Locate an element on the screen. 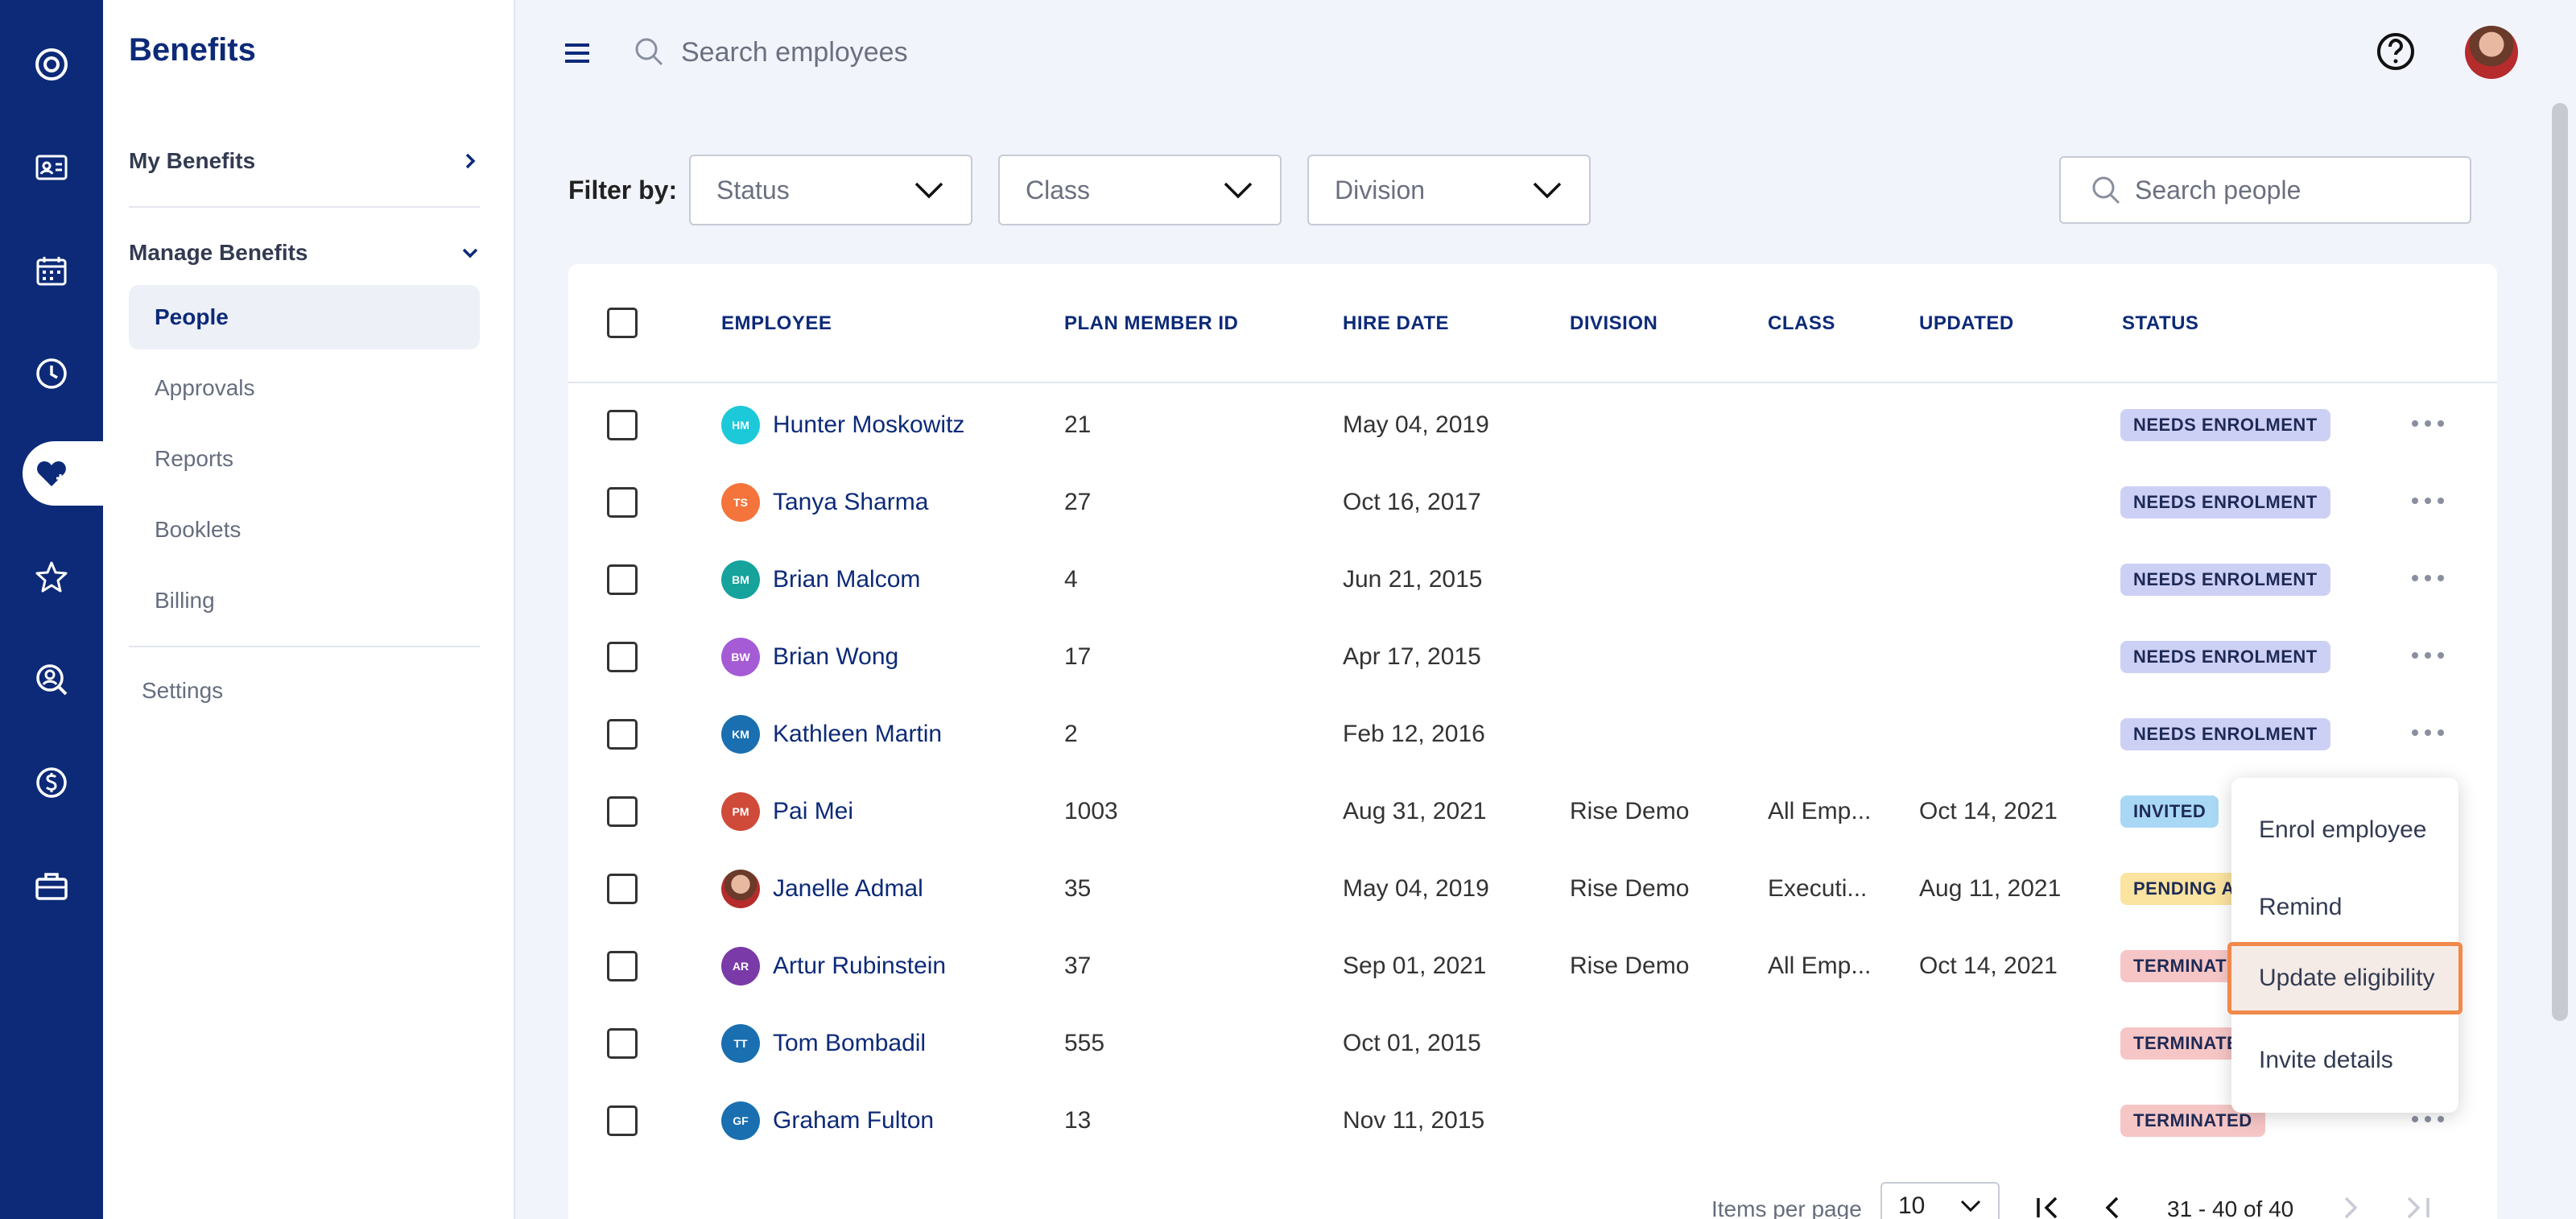  hire-date: Feb 12, 2016 is located at coordinates (1414, 734).